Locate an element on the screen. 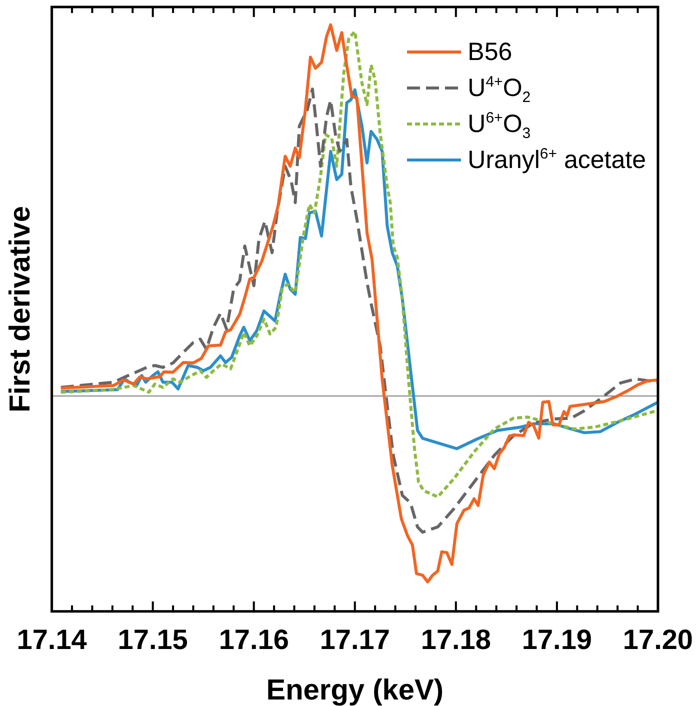 The width and height of the screenshot is (699, 706). x-tick-label: 17.18 is located at coordinates (455, 639).